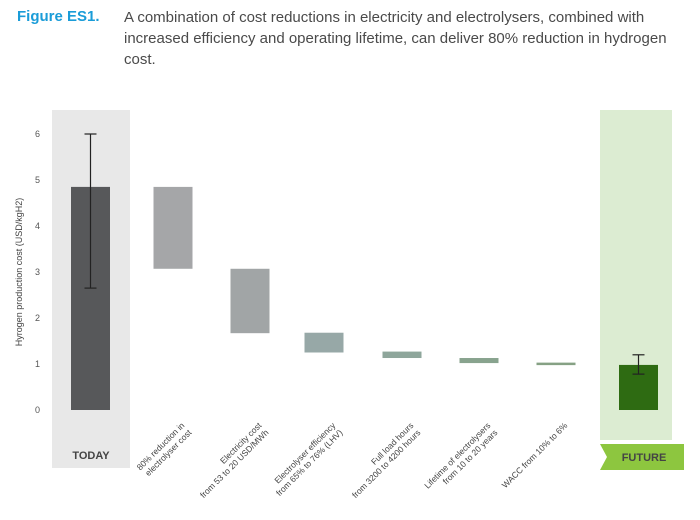 This screenshot has width=700, height=520. Describe the element at coordinates (58, 16) in the screenshot. I see `figure-label: Figure ES1.` at that location.